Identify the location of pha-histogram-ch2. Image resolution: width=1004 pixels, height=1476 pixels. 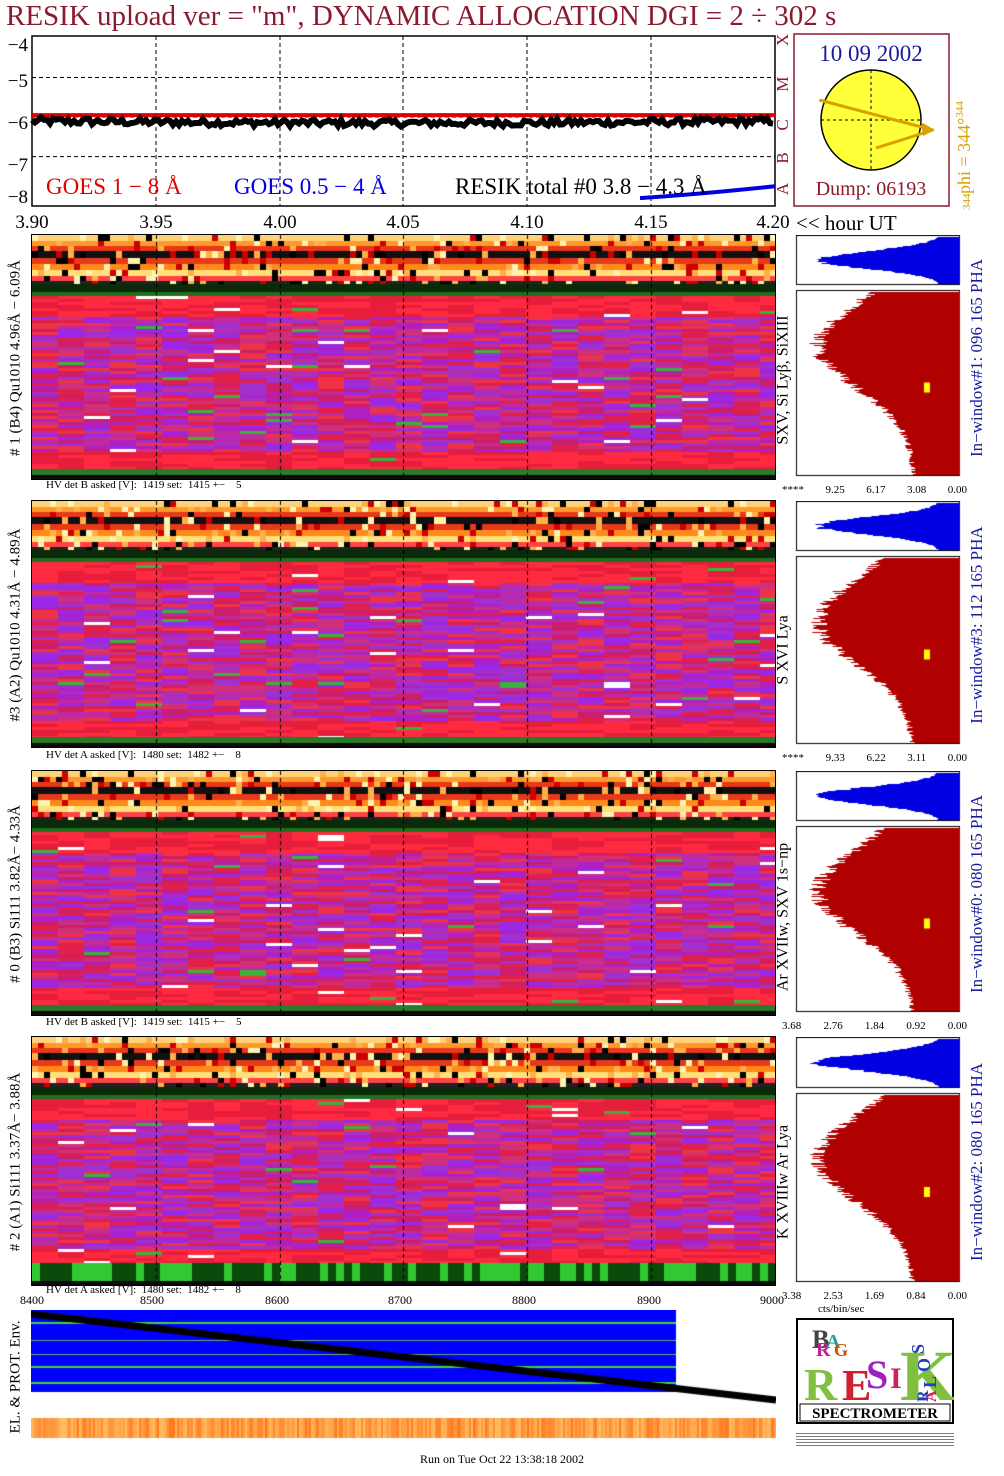
(878, 1161).